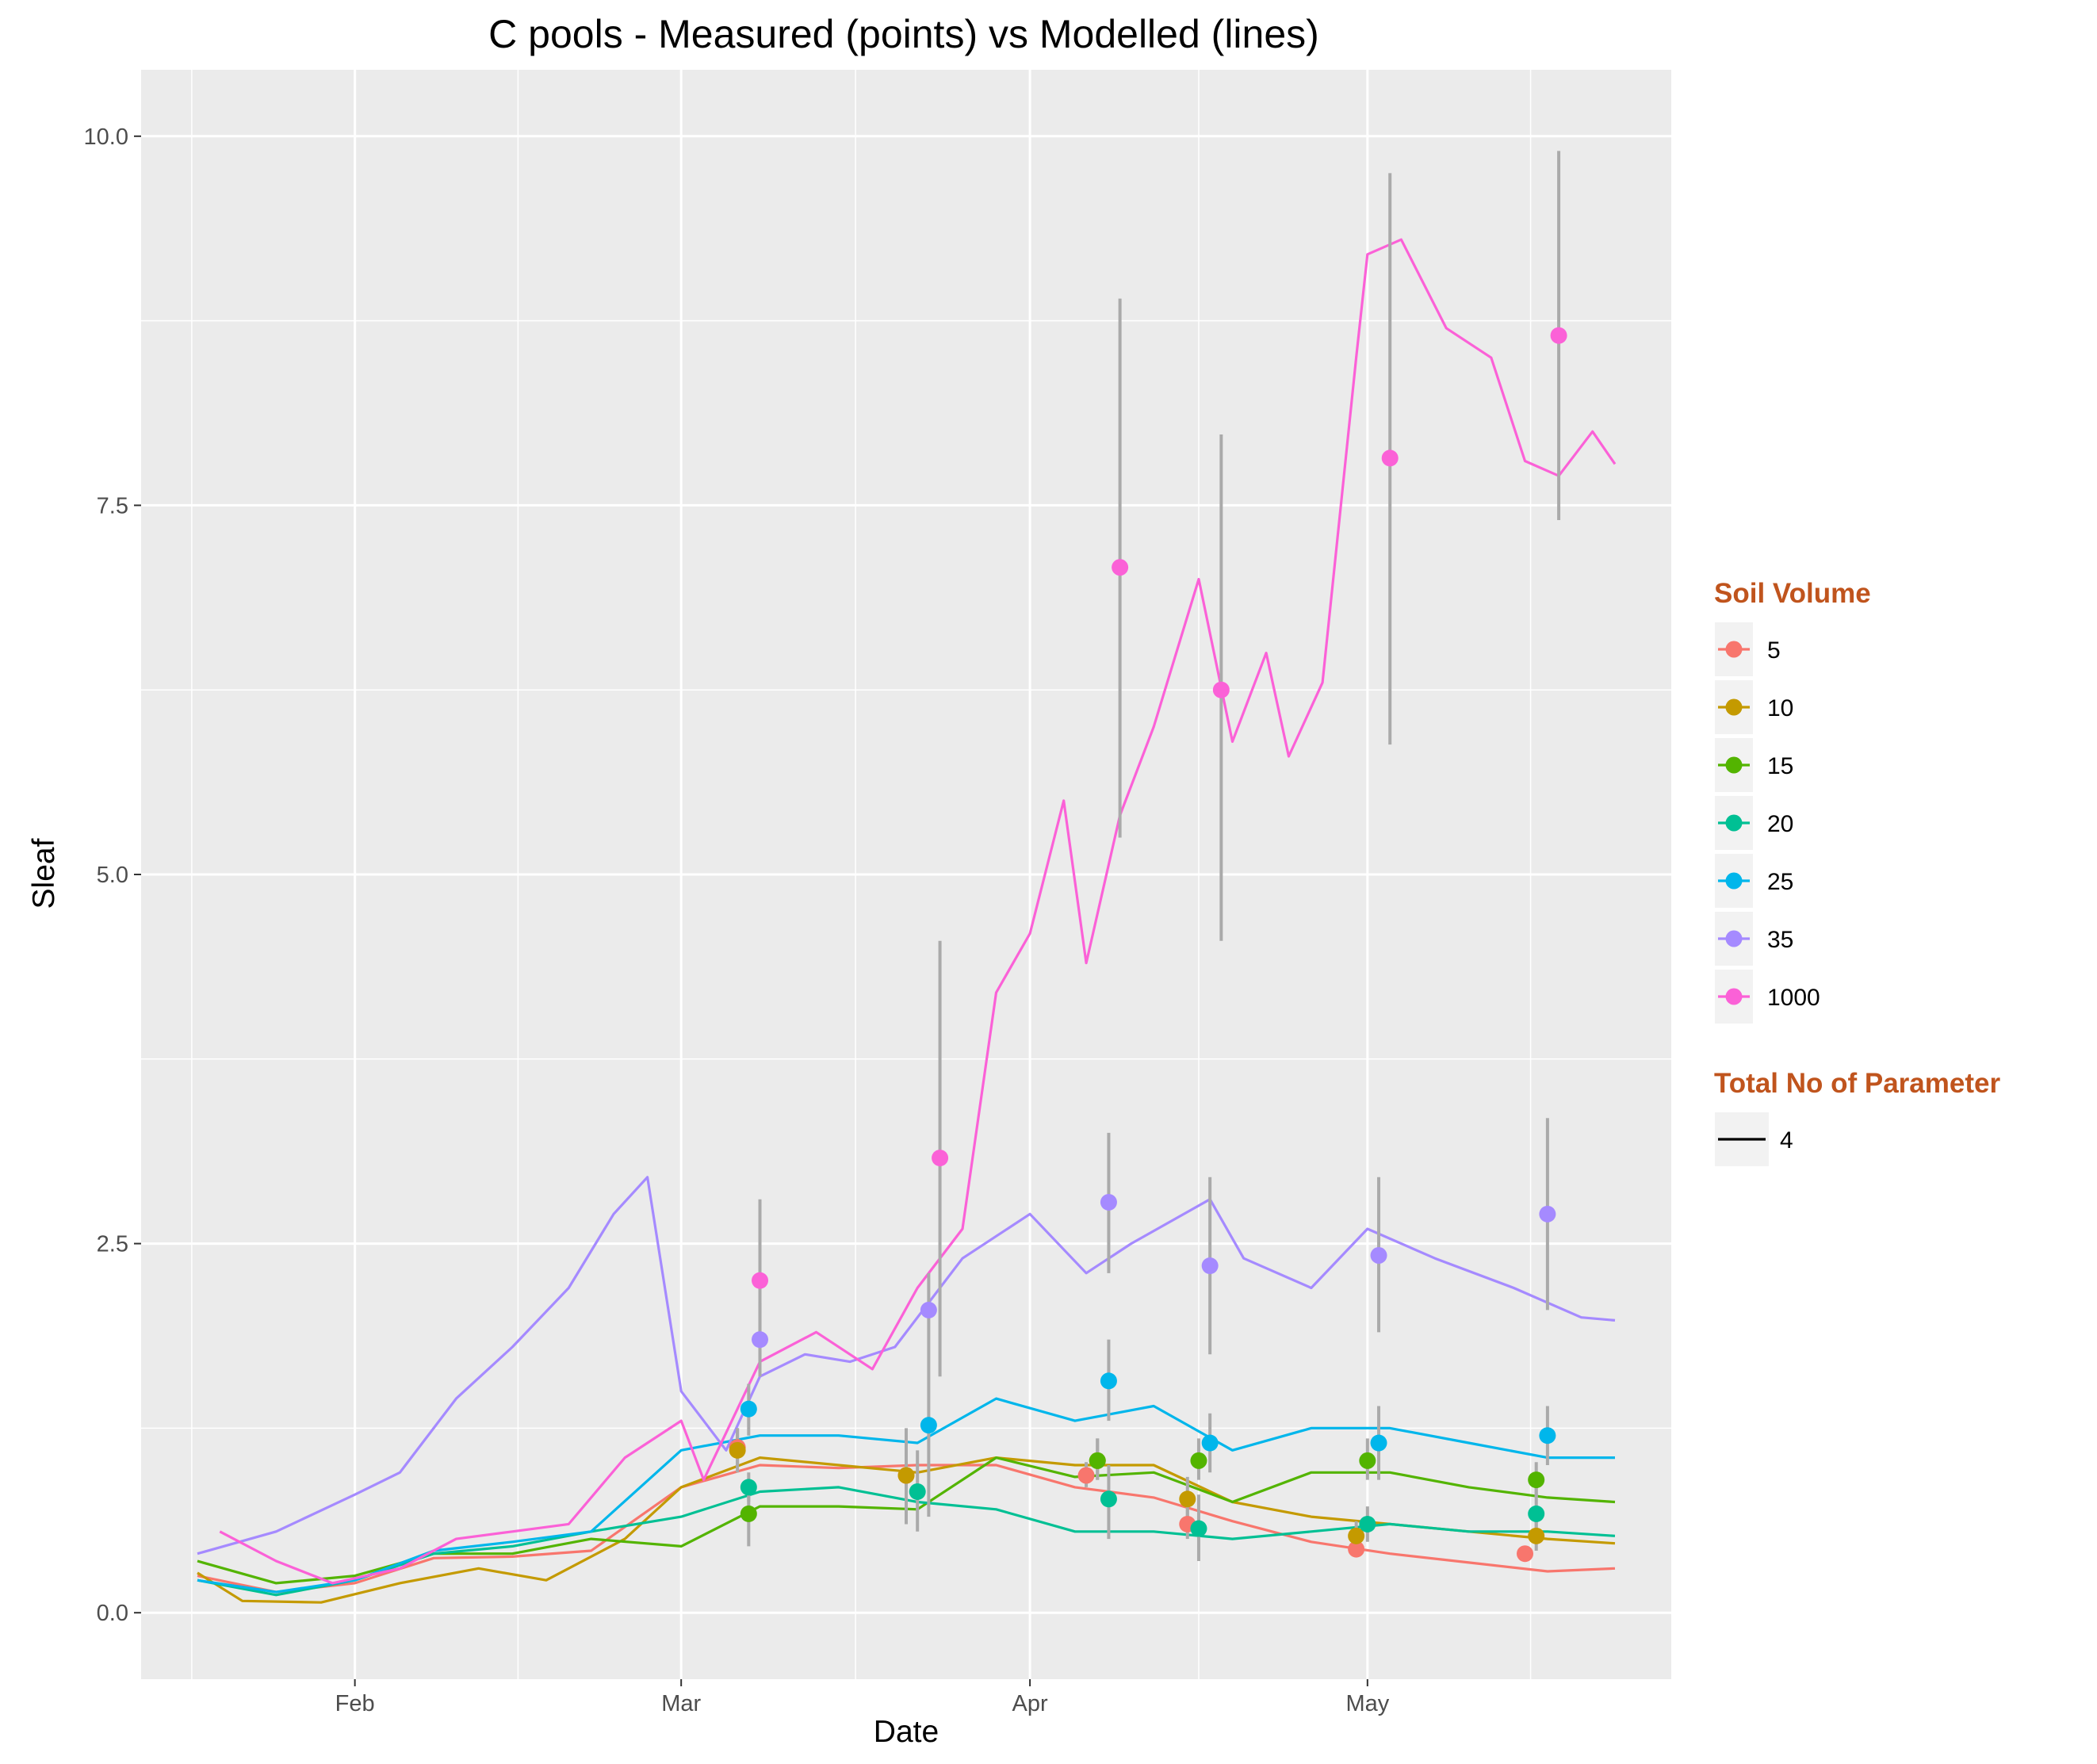 The width and height of the screenshot is (2097, 1764). What do you see at coordinates (1754, 881) in the screenshot?
I see `legend-item: 25` at bounding box center [1754, 881].